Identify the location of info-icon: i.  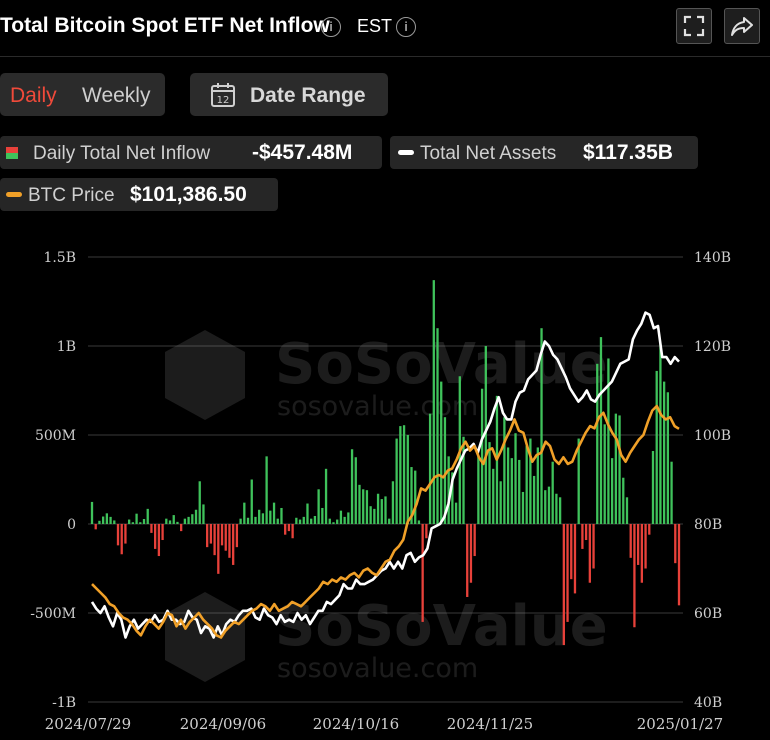
(331, 27).